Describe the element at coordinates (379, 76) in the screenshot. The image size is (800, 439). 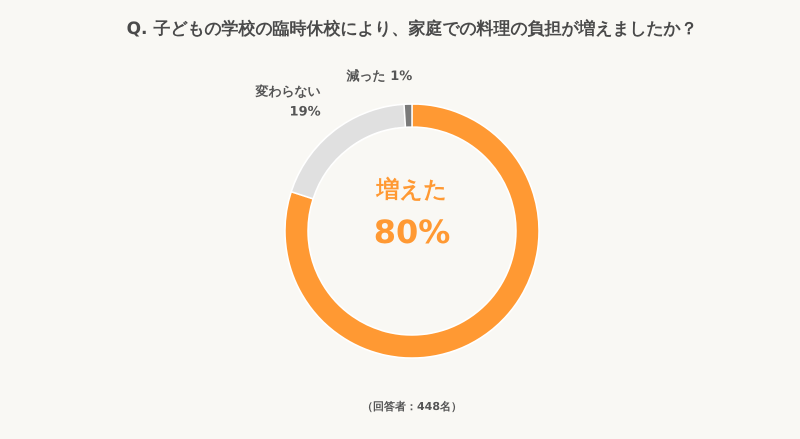
I see `slice-label: 減った 1%` at that location.